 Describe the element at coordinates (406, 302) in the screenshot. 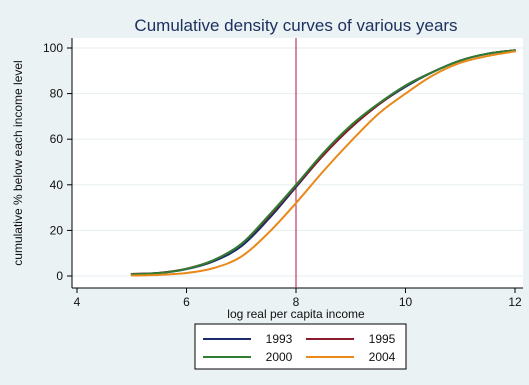

I see `x-tick-label: 10` at that location.